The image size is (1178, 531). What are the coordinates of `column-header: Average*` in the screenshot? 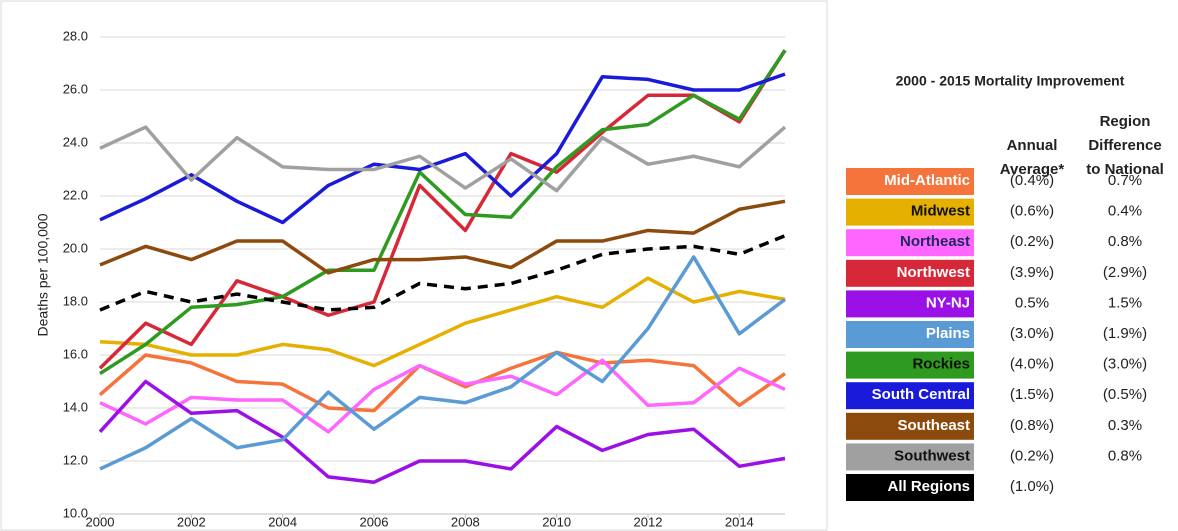 It's located at (1032, 169).